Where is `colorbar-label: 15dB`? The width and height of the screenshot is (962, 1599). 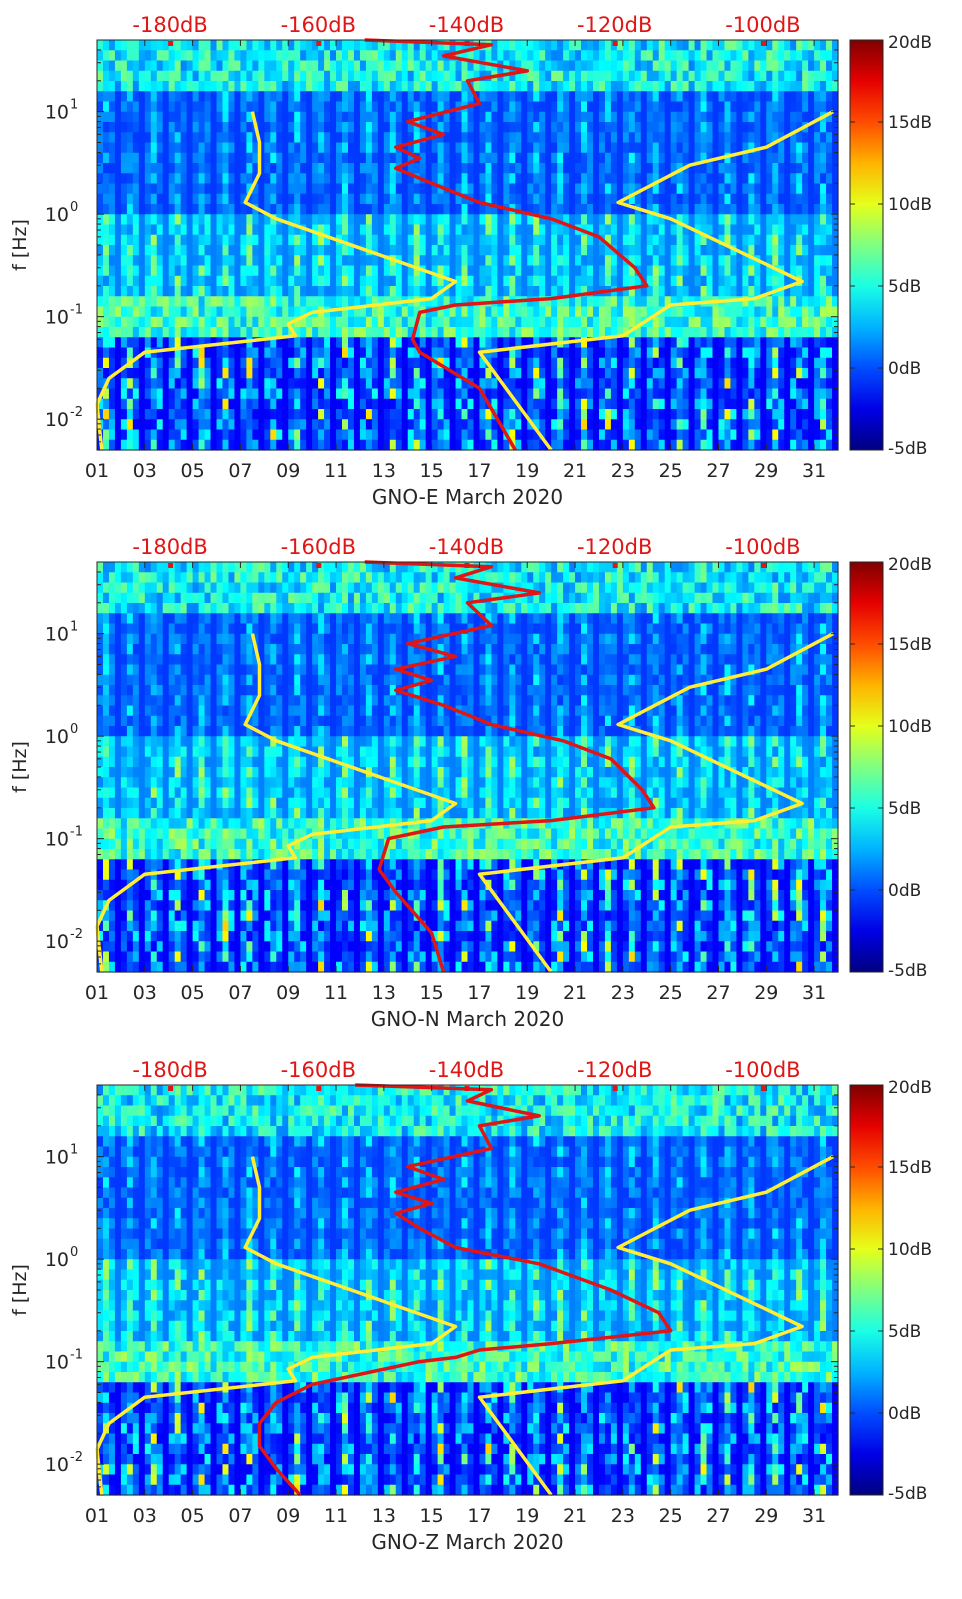 colorbar-label: 15dB is located at coordinates (910, 645).